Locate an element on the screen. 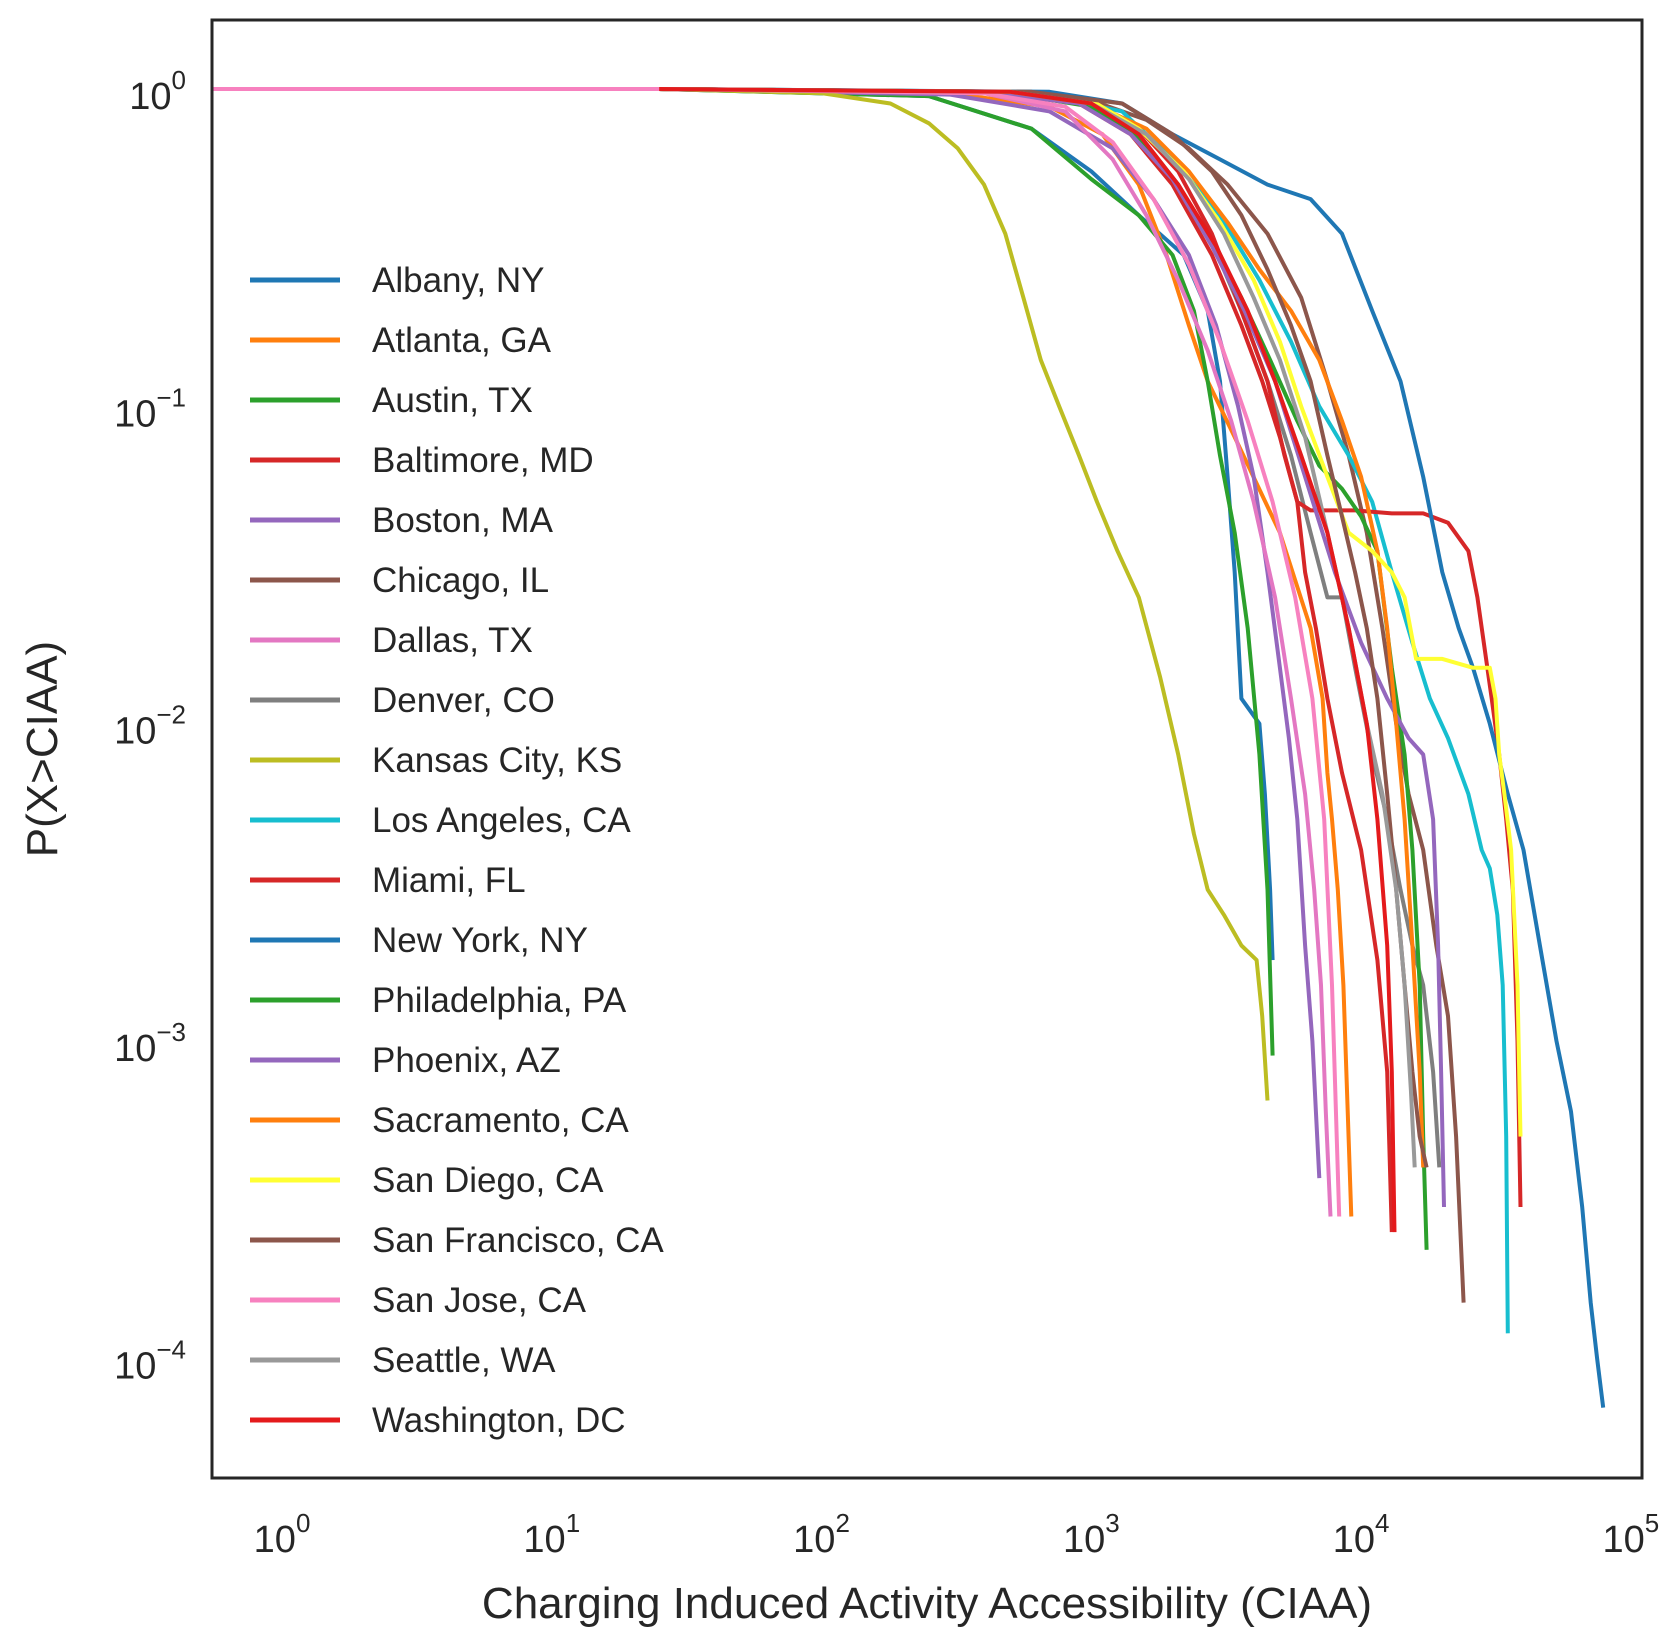 The height and width of the screenshot is (1652, 1661). legend-item-san-jose-ca: San Jose, CA is located at coordinates (418, 1300).